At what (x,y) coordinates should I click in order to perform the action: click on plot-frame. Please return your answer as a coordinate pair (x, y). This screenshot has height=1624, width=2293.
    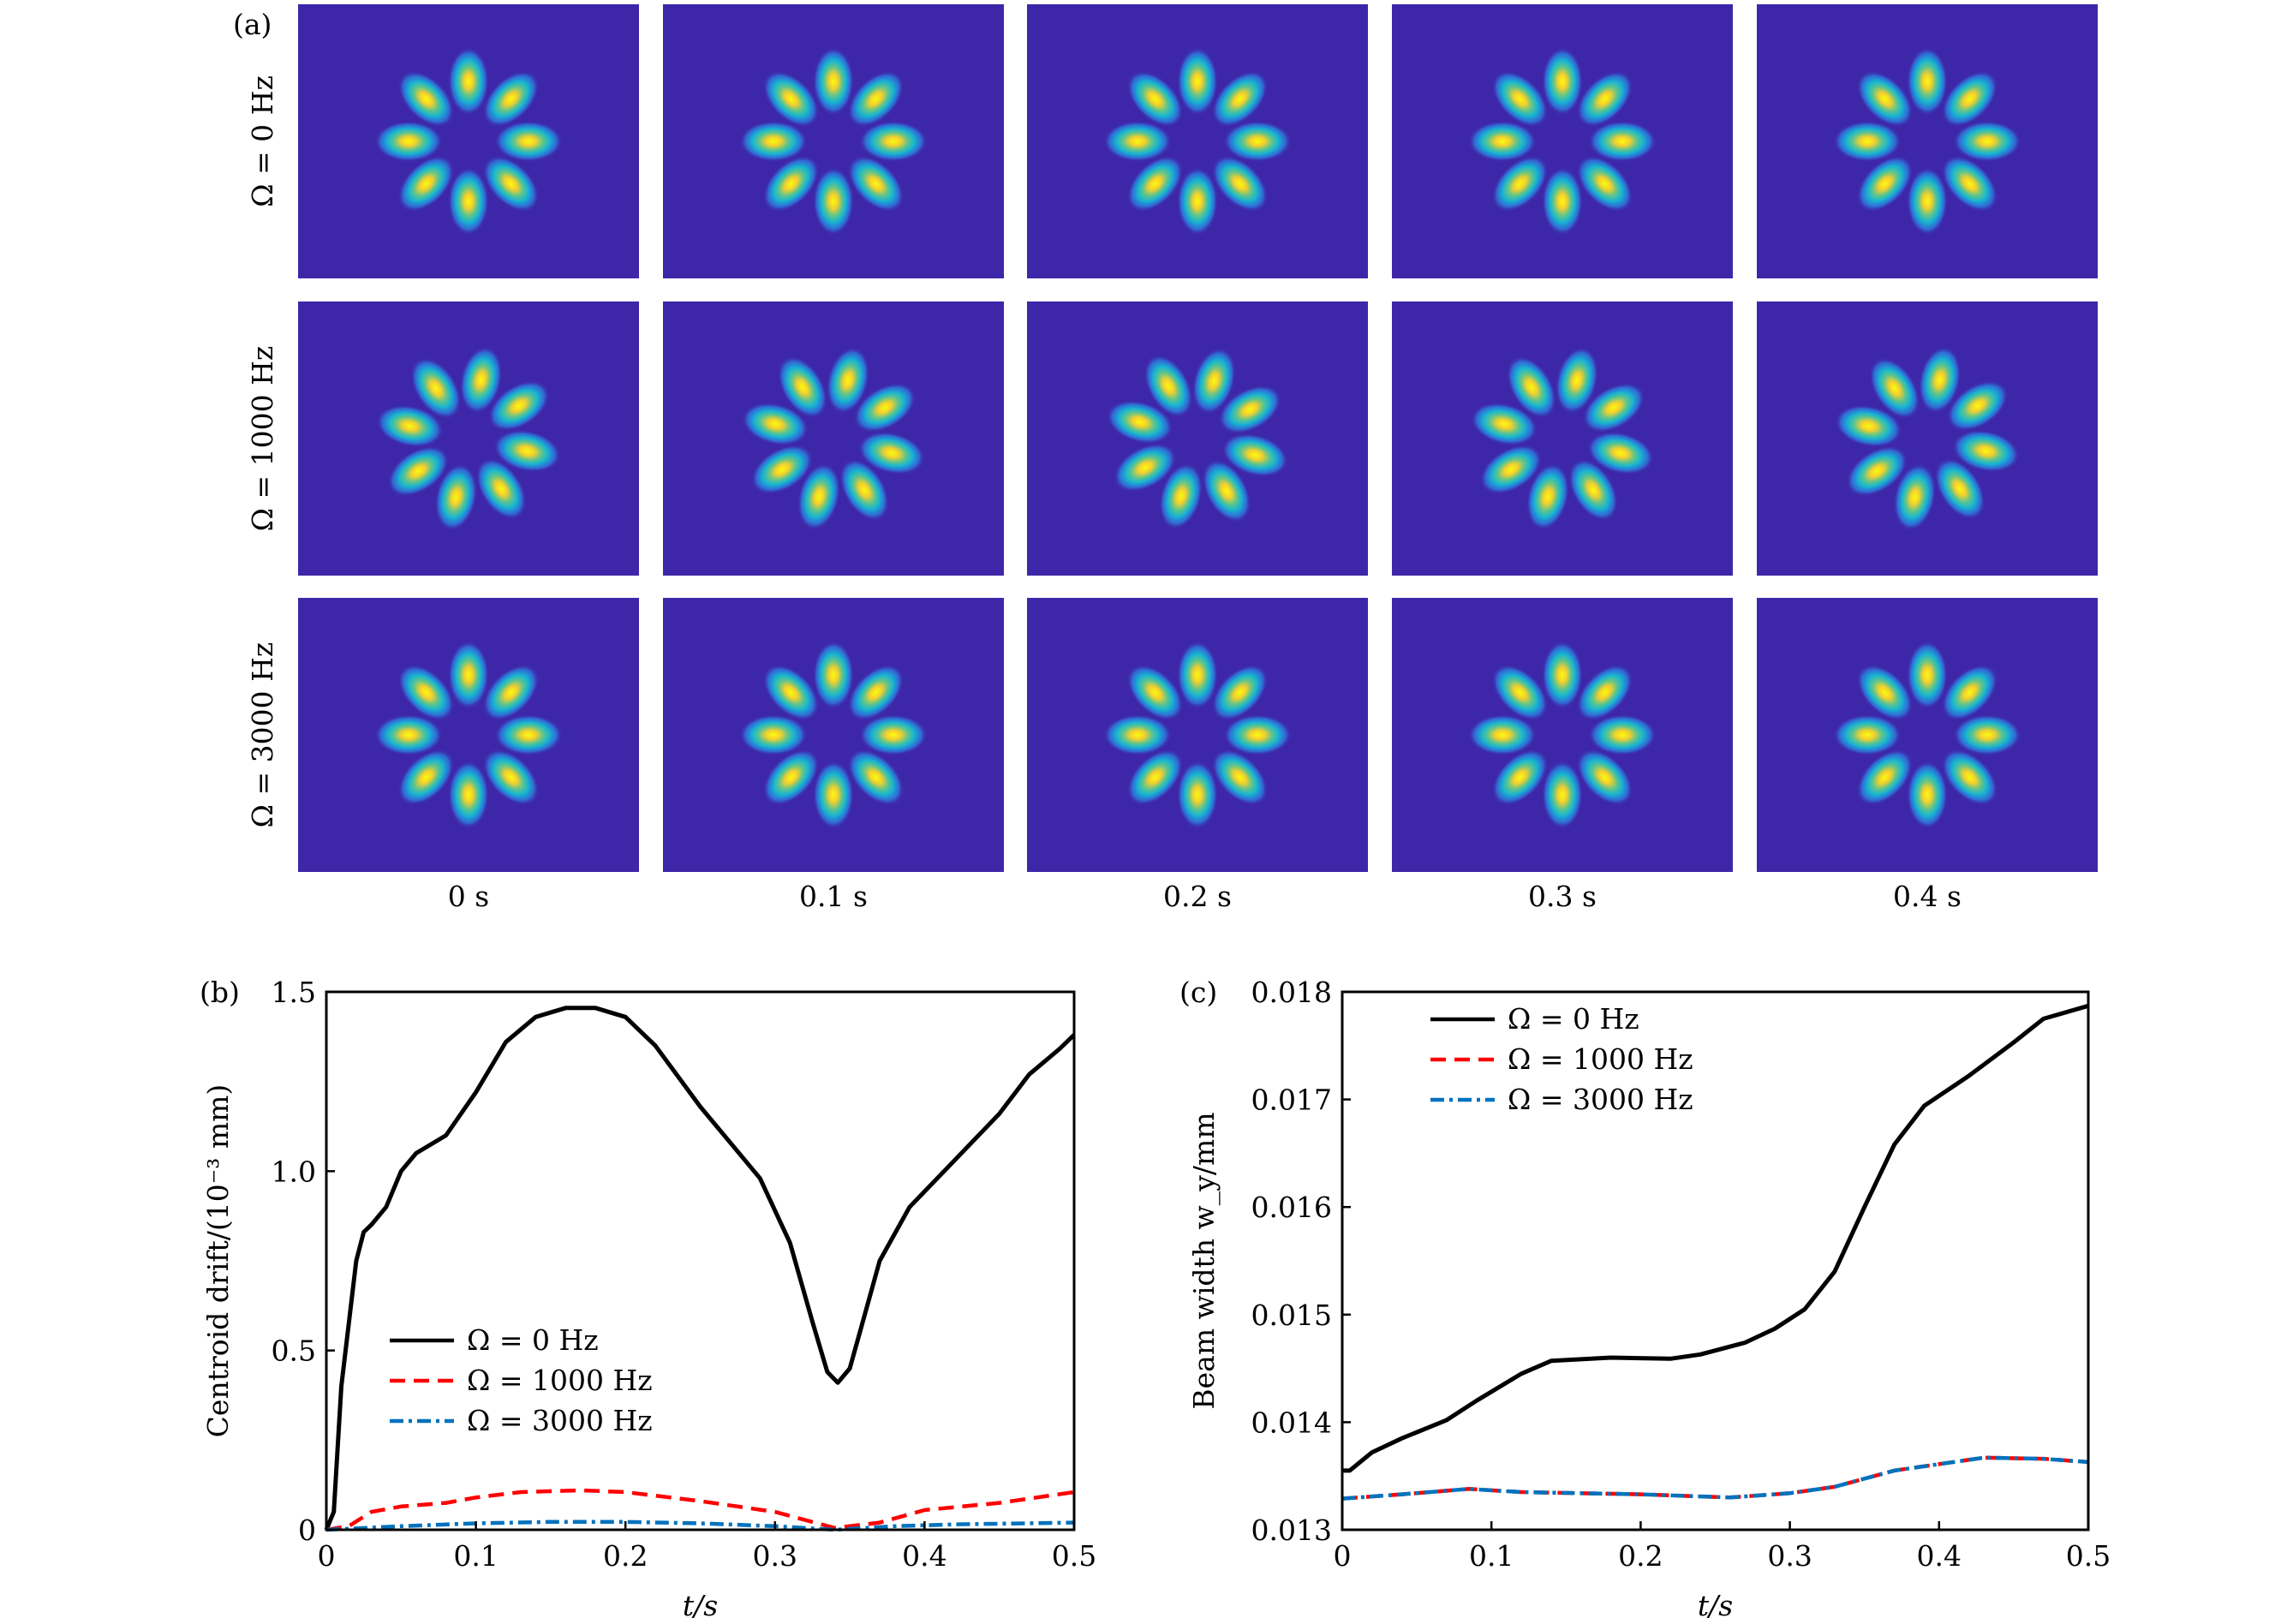
    Looking at the image, I should click on (1716, 1260).